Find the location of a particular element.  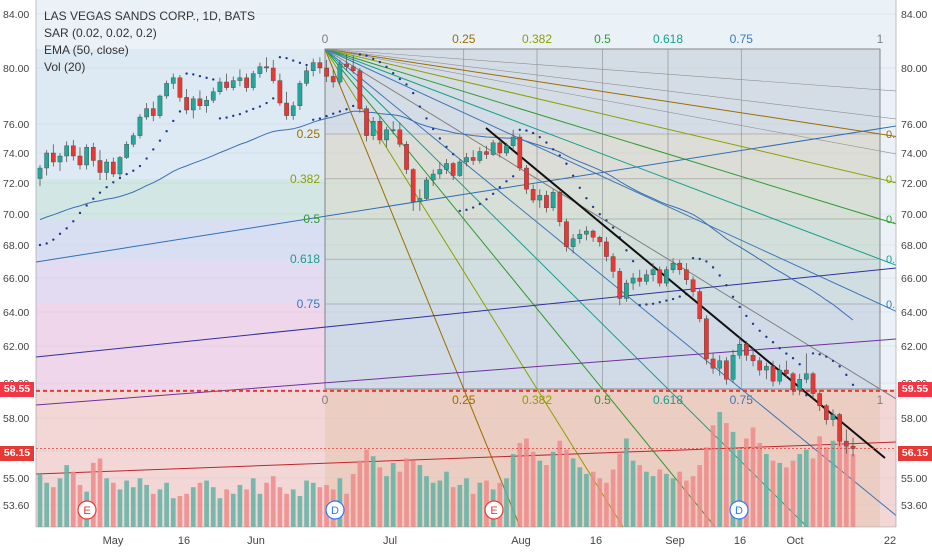

y-tick-left-7: 66.00 is located at coordinates (16, 279).